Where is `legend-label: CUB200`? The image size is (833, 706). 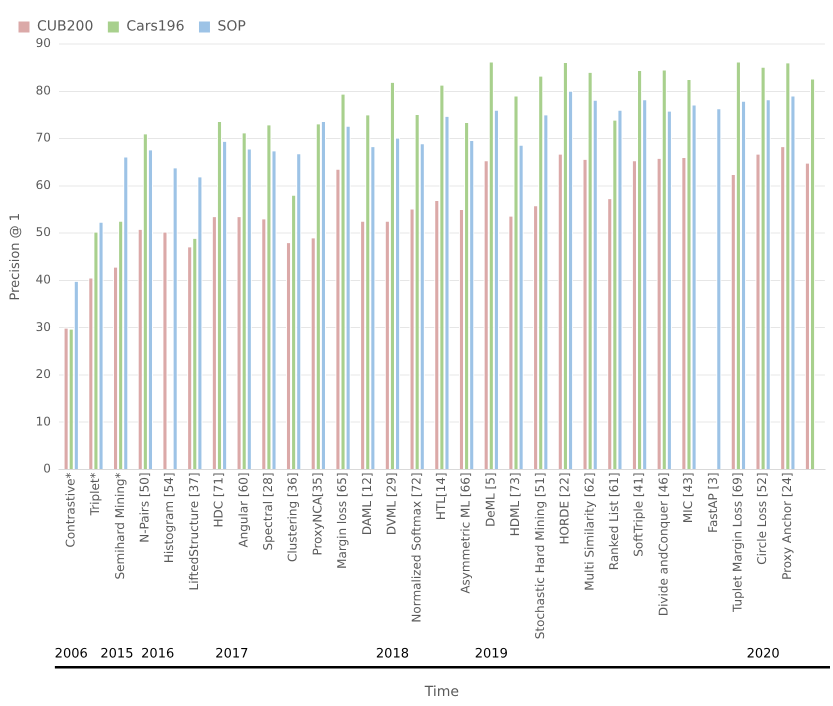
legend-label: CUB200 is located at coordinates (65, 26).